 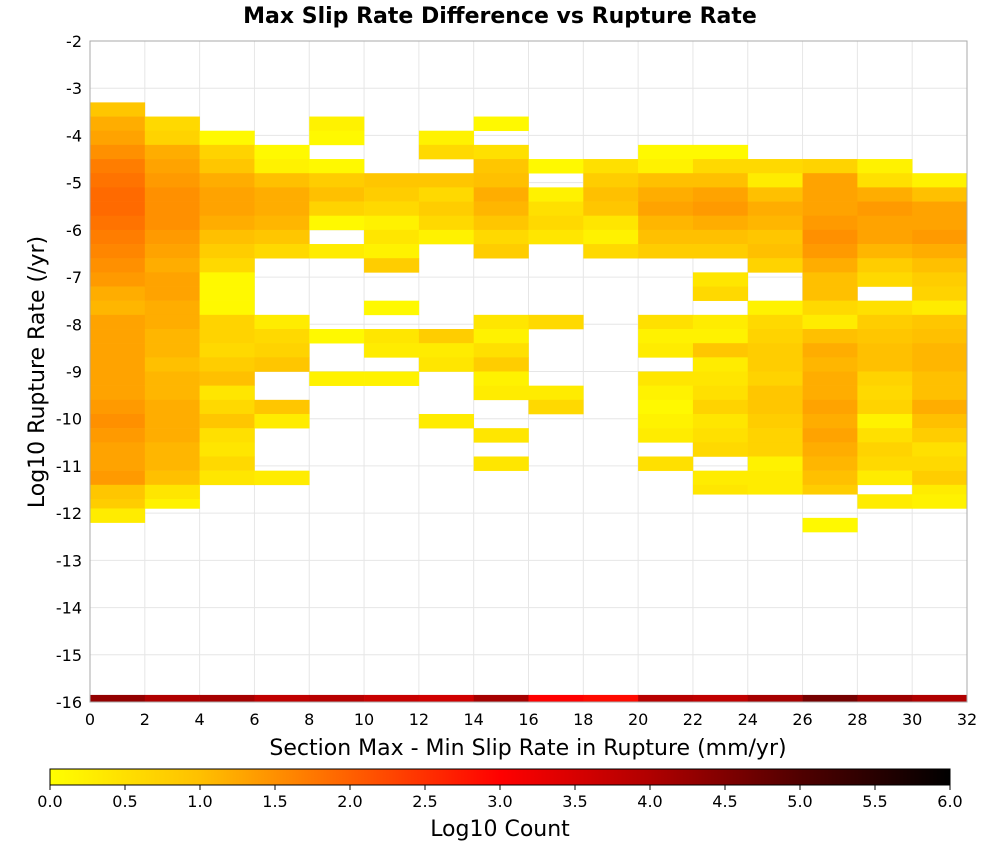 What do you see at coordinates (69, 702) in the screenshot?
I see `y-tick-label: -16` at bounding box center [69, 702].